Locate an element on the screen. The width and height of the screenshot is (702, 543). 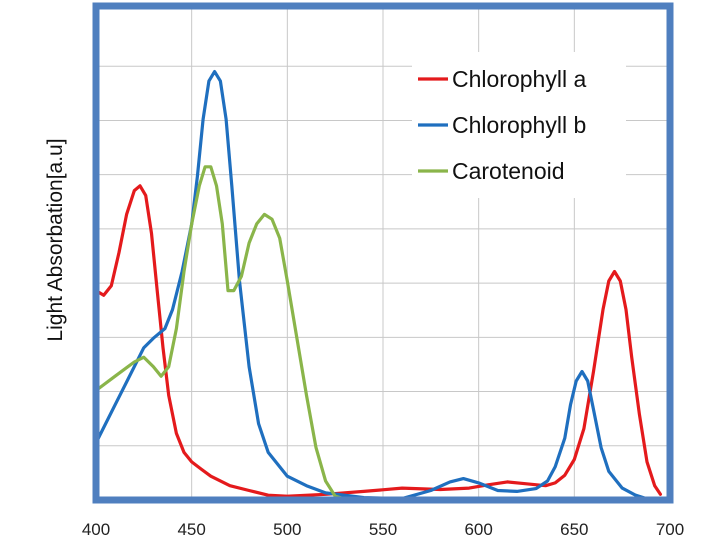
x-tick-label: 450 is located at coordinates (191, 529).